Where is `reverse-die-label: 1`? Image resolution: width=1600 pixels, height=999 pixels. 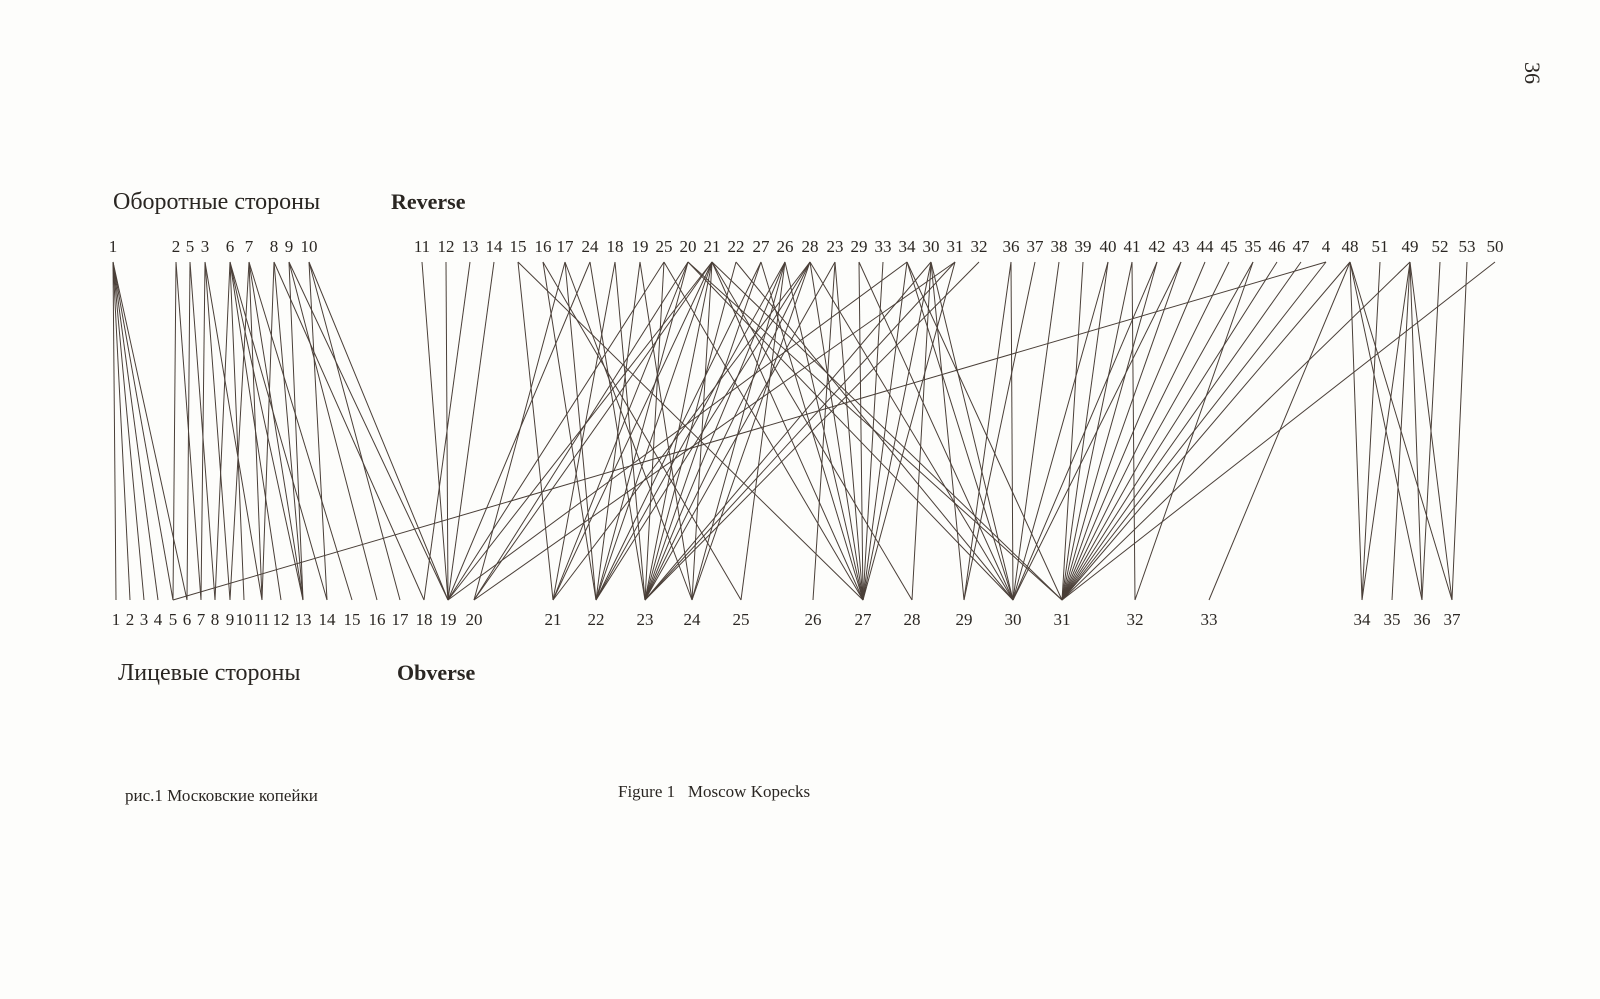 reverse-die-label: 1 is located at coordinates (113, 246).